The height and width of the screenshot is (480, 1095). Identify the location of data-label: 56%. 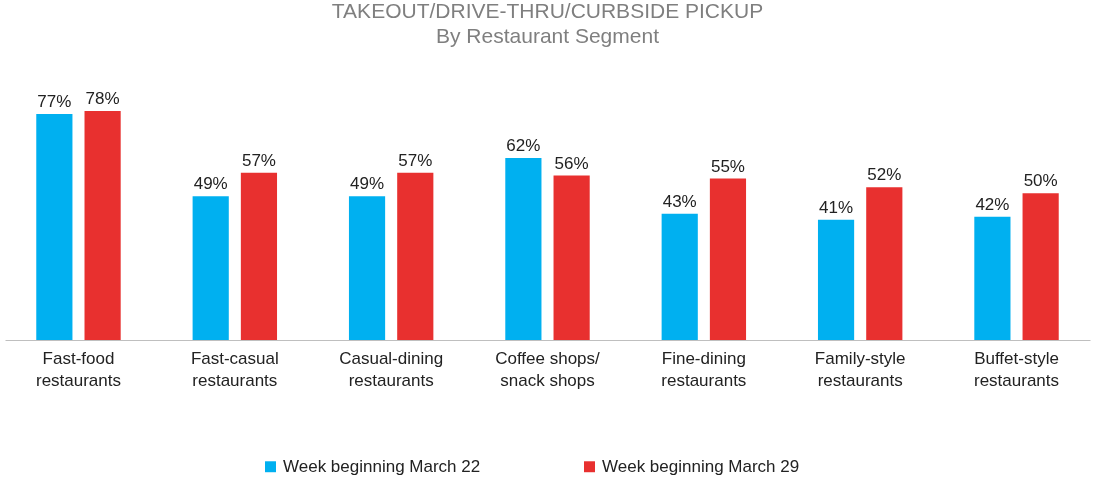
(571, 163).